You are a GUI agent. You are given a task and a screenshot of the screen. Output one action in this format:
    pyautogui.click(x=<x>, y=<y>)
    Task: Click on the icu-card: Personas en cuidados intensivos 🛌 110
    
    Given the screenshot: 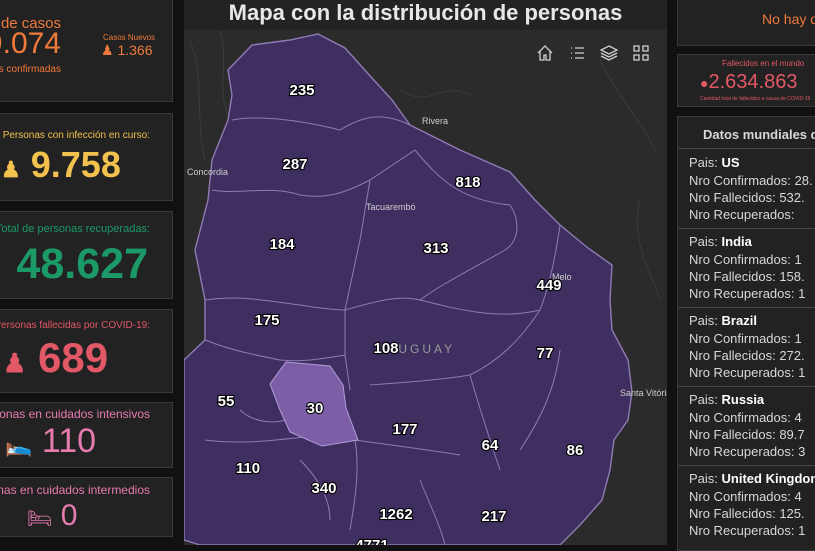 What is the action you would take?
    pyautogui.click(x=86, y=435)
    